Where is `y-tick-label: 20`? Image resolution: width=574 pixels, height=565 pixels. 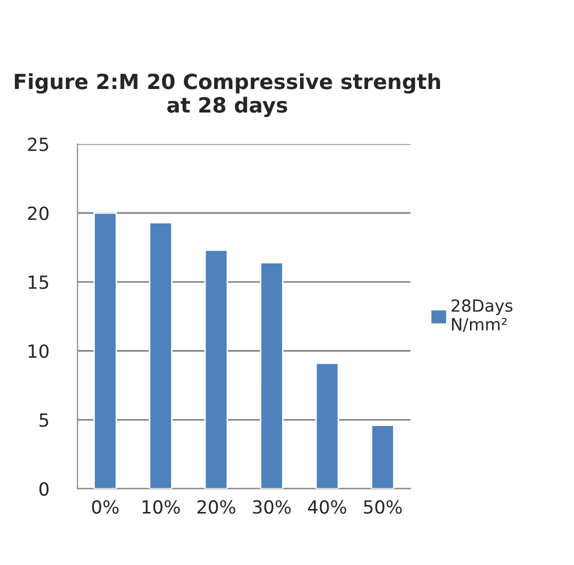 y-tick-label: 20 is located at coordinates (38, 213).